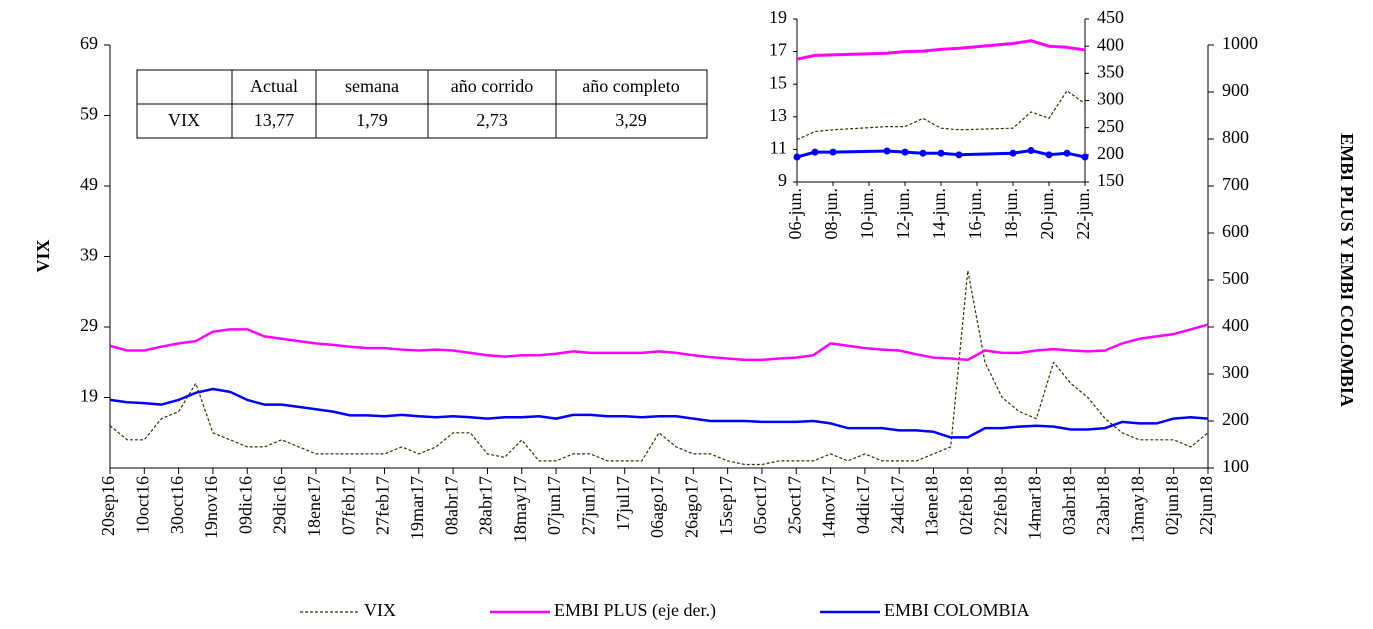 This screenshot has height=629, width=1373. I want to click on x-tick-label: 30oct16, so click(177, 505).